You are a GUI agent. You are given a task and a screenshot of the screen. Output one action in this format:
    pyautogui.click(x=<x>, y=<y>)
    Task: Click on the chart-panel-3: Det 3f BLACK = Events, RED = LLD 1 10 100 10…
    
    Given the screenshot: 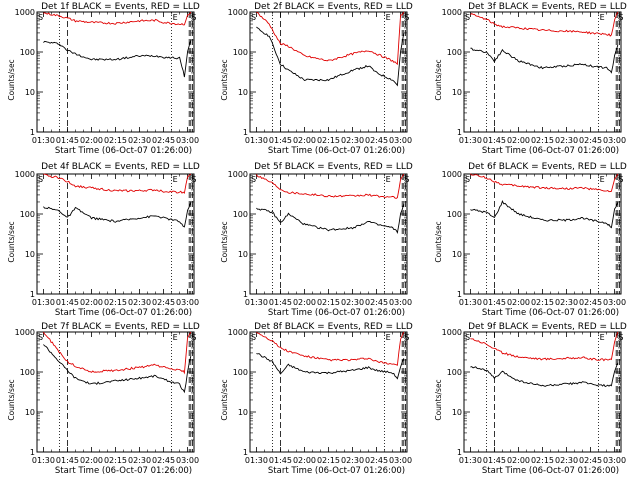 What is the action you would take?
    pyautogui.click(x=530, y=79)
    